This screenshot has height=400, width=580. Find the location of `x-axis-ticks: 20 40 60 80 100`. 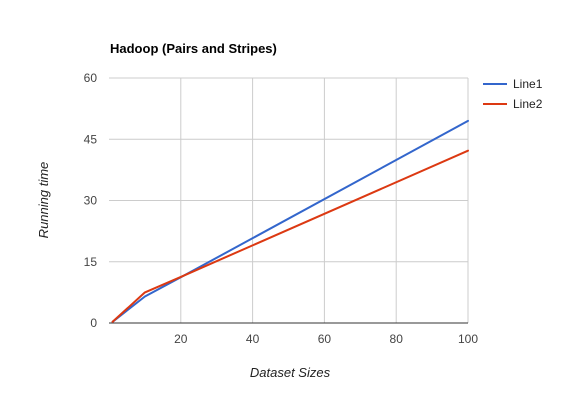

x-axis-ticks: 20 40 60 80 100 is located at coordinates (326, 339).